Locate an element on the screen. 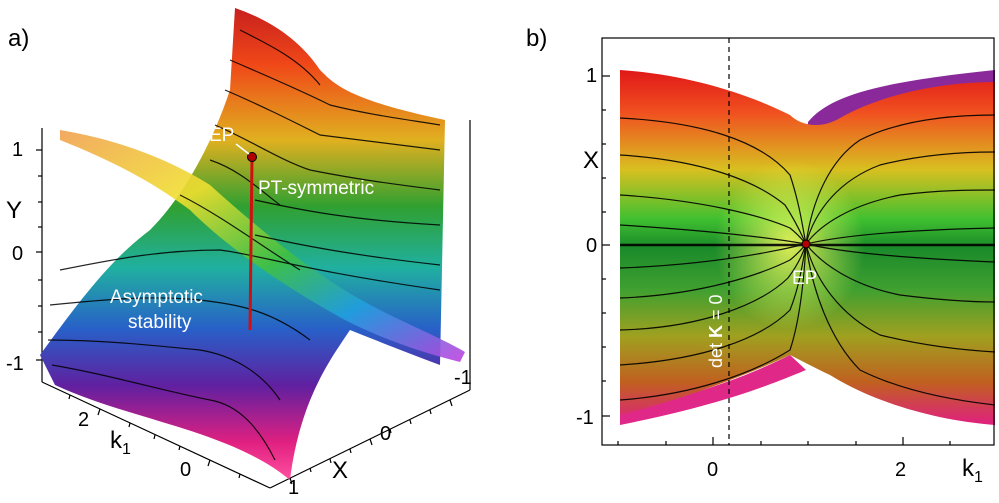 Image resolution: width=999 pixels, height=503 pixels. ep-marker-b is located at coordinates (806, 244).